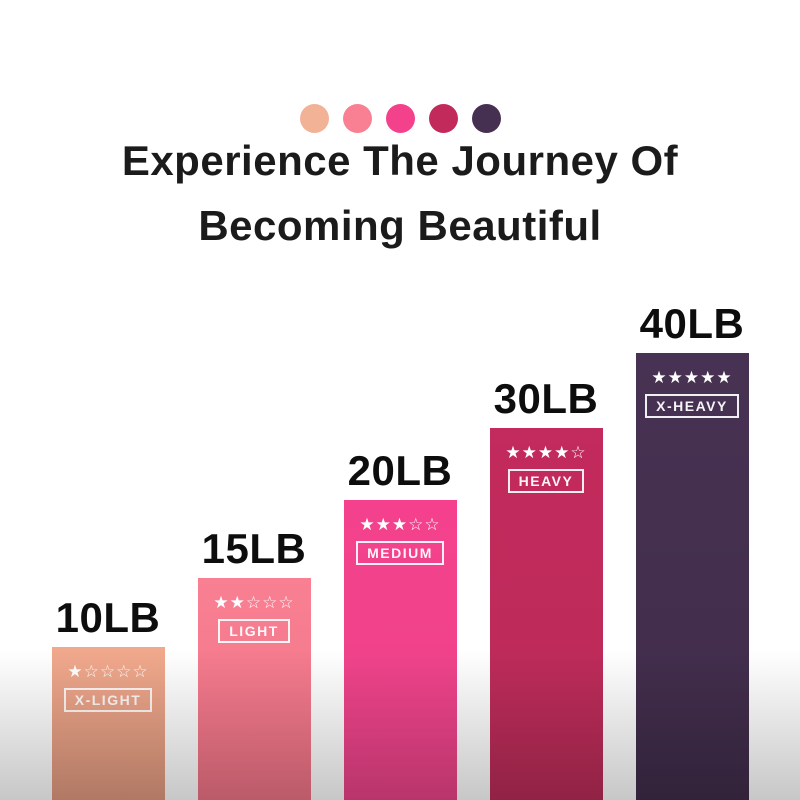  Describe the element at coordinates (546, 481) in the screenshot. I see `tier-badge: HEAVY` at that location.